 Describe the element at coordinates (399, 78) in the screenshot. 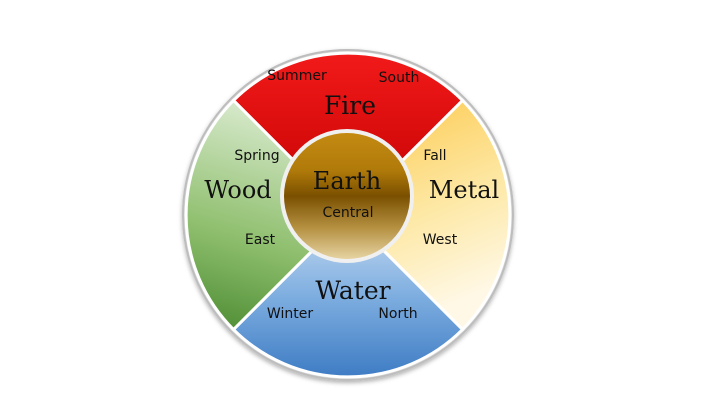

I see `fire-direction: South` at that location.